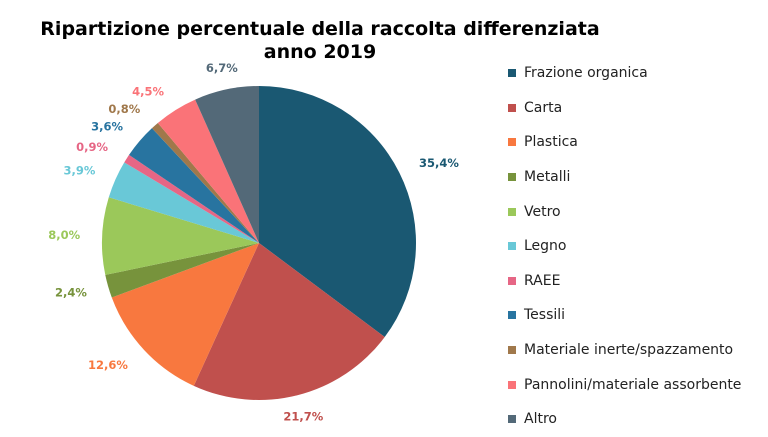 The image size is (768, 437). Describe the element at coordinates (439, 163) in the screenshot. I see `data-label-0: 35,4%` at that location.